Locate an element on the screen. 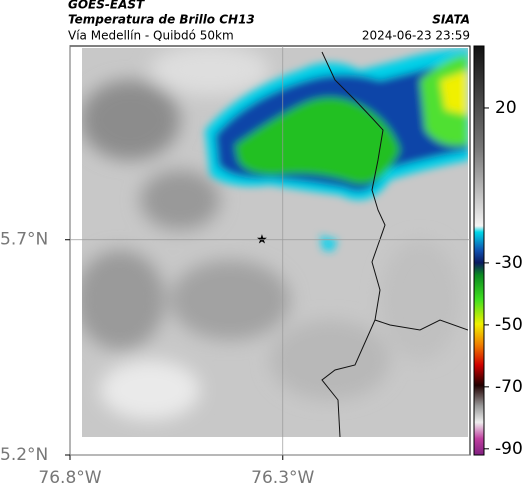 This screenshot has width=526, height=491. timestamp: 2024-06-23 23:59 is located at coordinates (416, 36).